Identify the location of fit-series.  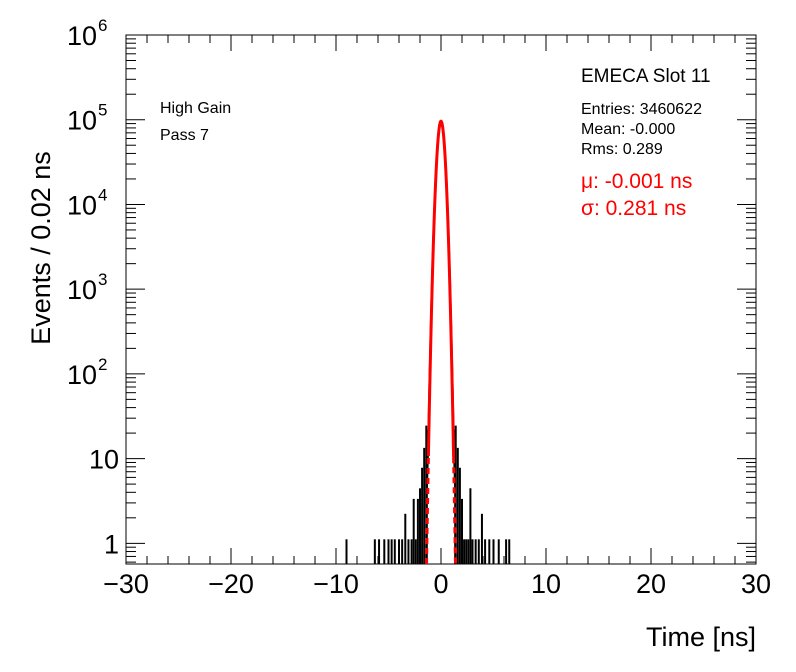
(441, 342).